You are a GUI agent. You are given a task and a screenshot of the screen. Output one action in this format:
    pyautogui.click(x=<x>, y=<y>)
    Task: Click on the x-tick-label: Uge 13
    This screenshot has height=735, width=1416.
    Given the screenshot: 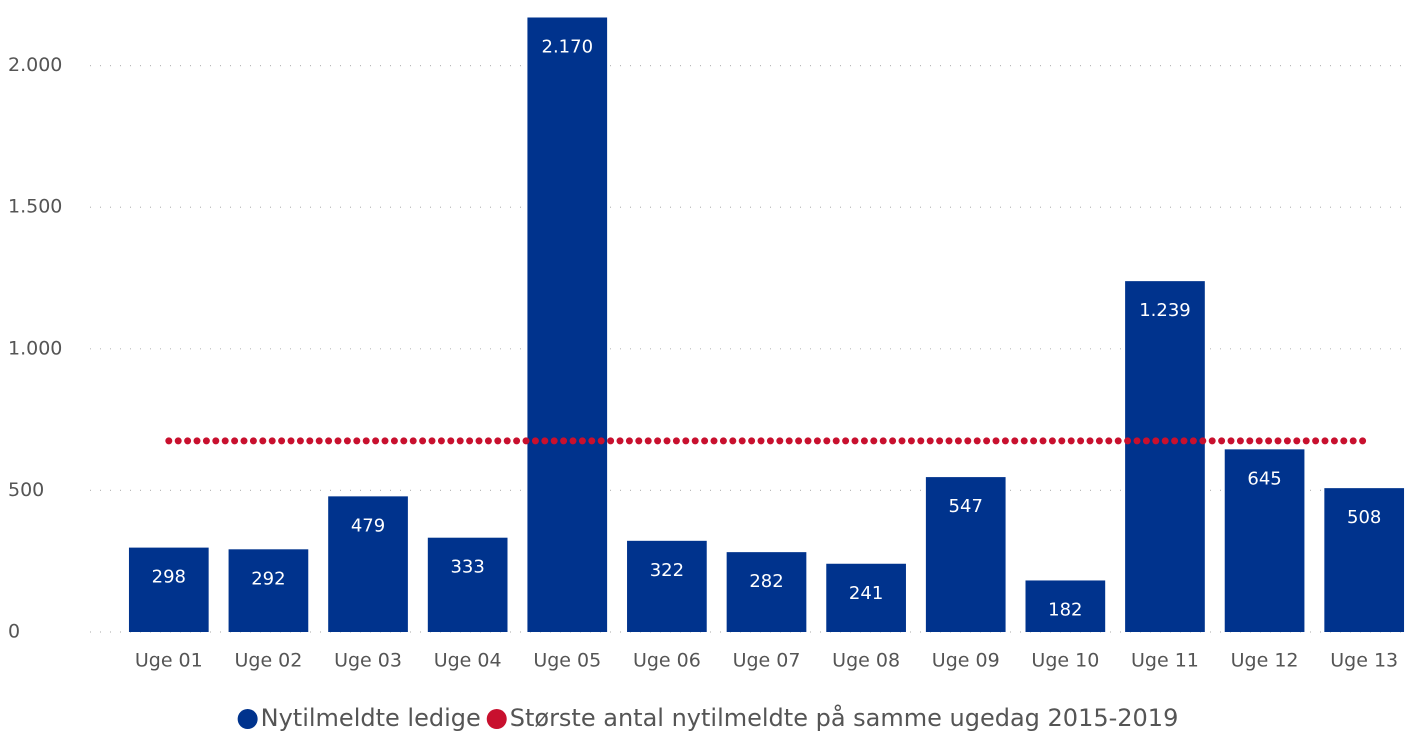 What is the action you would take?
    pyautogui.click(x=1364, y=661)
    